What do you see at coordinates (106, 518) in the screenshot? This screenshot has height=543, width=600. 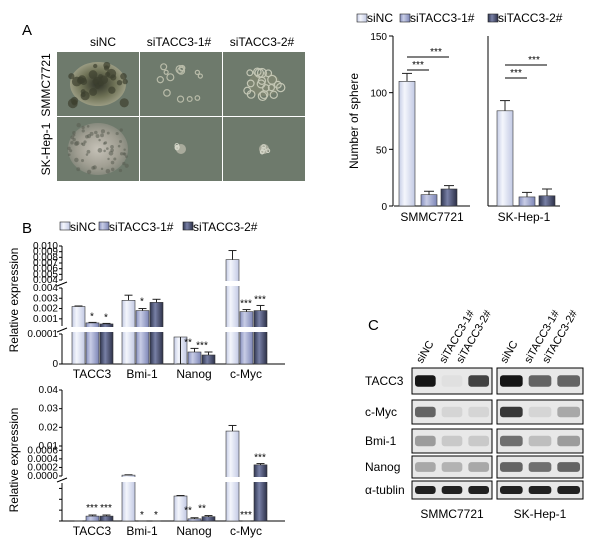 I see `bar-sitacc3-2-tacc3` at bounding box center [106, 518].